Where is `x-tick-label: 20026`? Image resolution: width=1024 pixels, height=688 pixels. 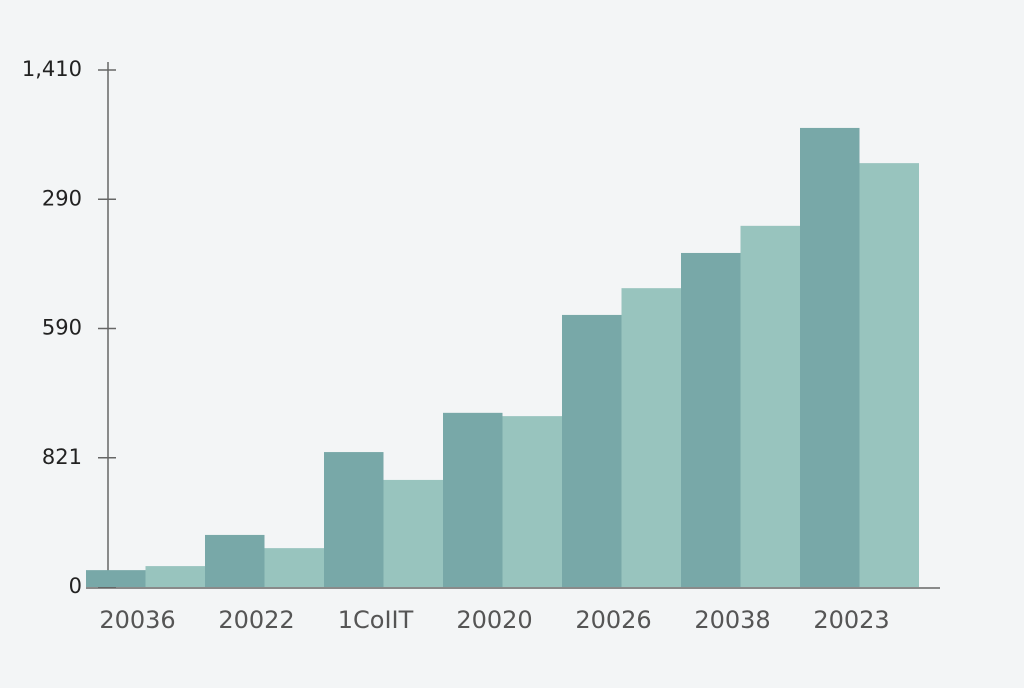 x-tick-label: 20026 is located at coordinates (613, 620).